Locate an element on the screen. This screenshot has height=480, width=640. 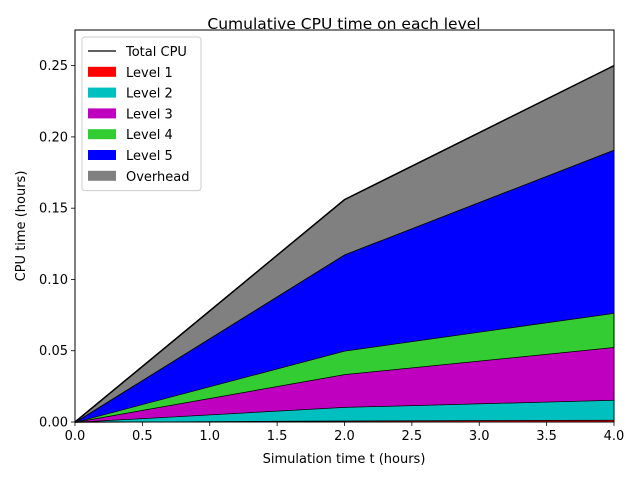
x-tick-label: 1.0 is located at coordinates (209, 436).